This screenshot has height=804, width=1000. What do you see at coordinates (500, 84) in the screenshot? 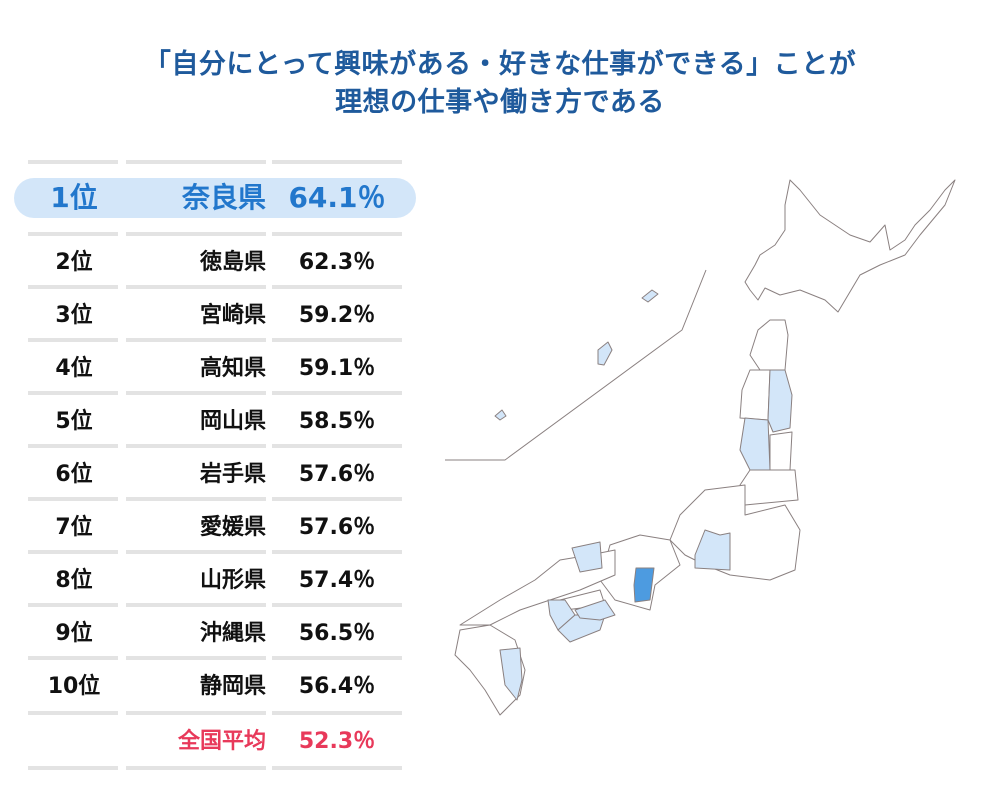
I see `chart-title: 「自分にとって興味がある・好きな仕事ができる」ことが 理想の仕事や働き方である` at bounding box center [500, 84].